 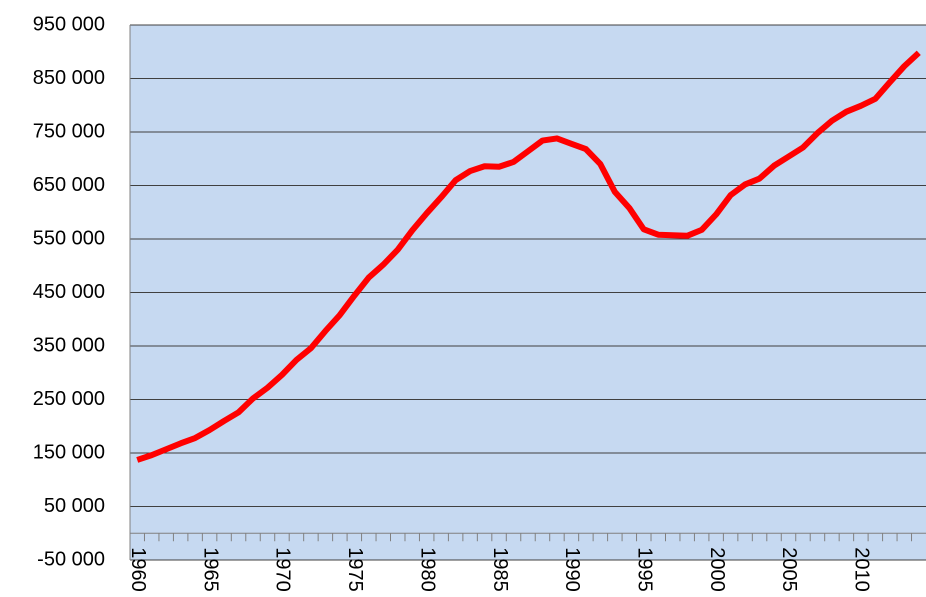 I want to click on y-tick-label: 750 000, so click(x=69, y=131).